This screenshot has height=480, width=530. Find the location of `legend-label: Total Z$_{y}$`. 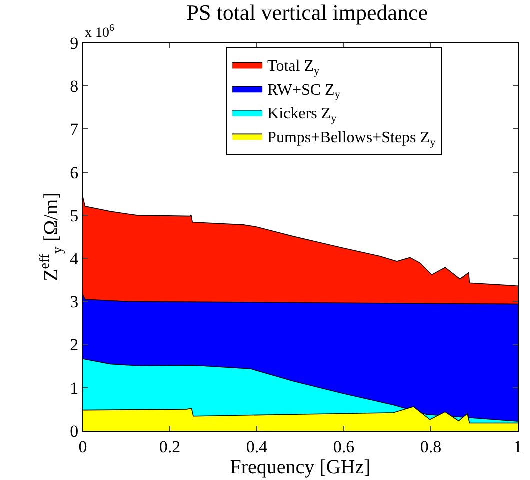

legend-label: Total Z$_{y}$ is located at coordinates (294, 68).